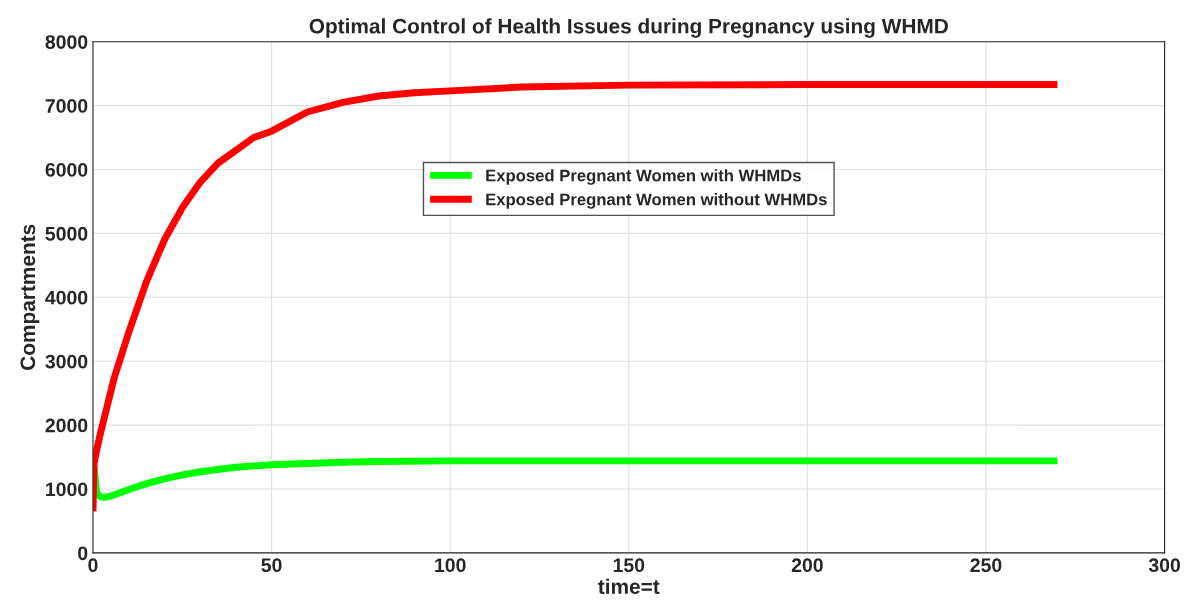 This screenshot has width=1192, height=613. I want to click on legend-label: Exposed Pregnant Women with WHMDs, so click(643, 177).